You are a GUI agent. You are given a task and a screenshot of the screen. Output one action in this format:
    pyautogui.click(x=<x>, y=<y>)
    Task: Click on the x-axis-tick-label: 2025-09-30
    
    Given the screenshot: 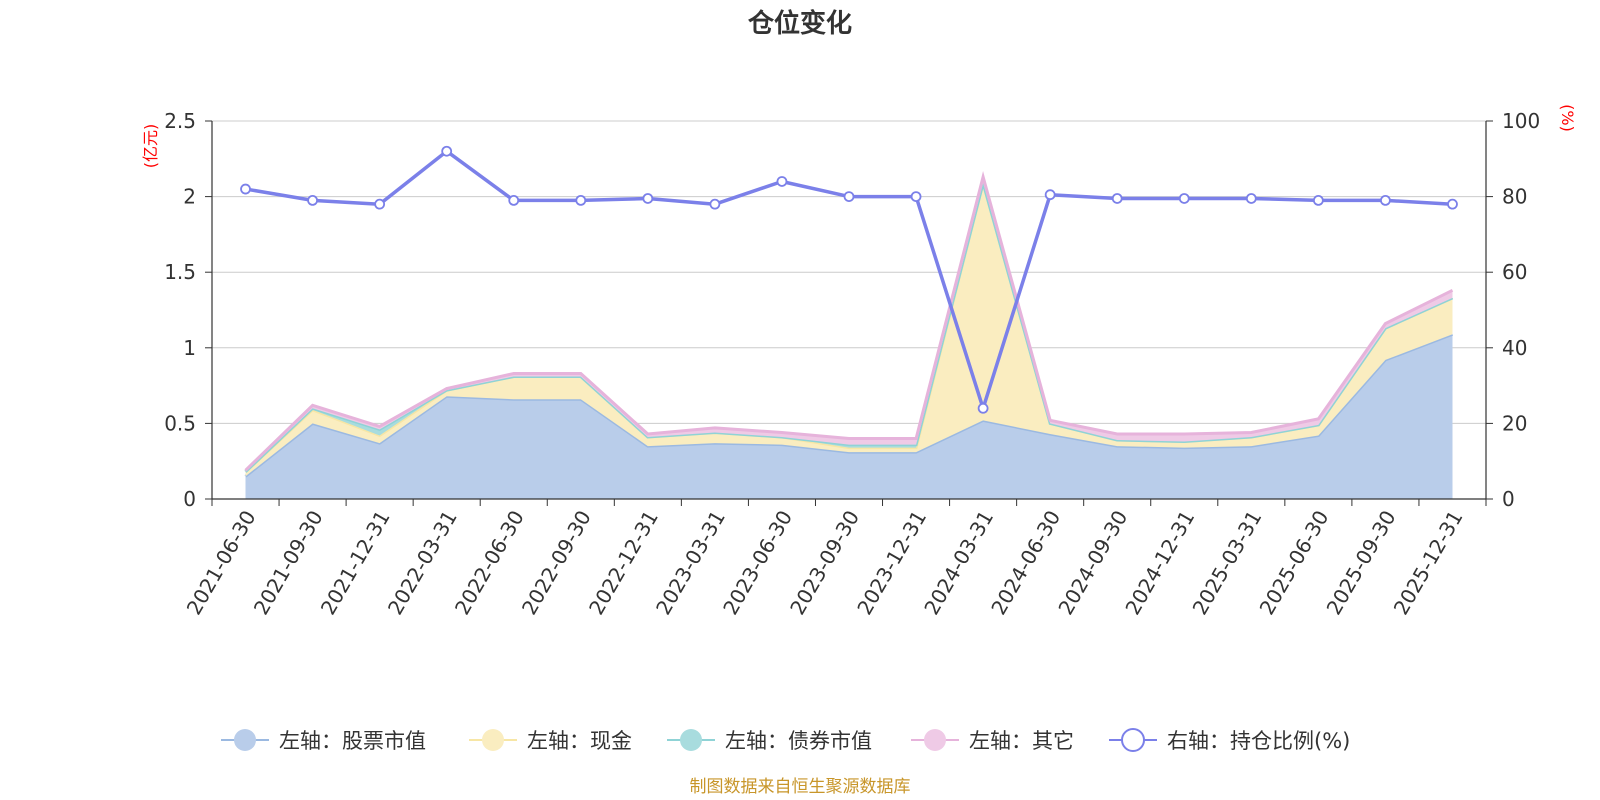 What is the action you would take?
    pyautogui.click(x=1361, y=562)
    